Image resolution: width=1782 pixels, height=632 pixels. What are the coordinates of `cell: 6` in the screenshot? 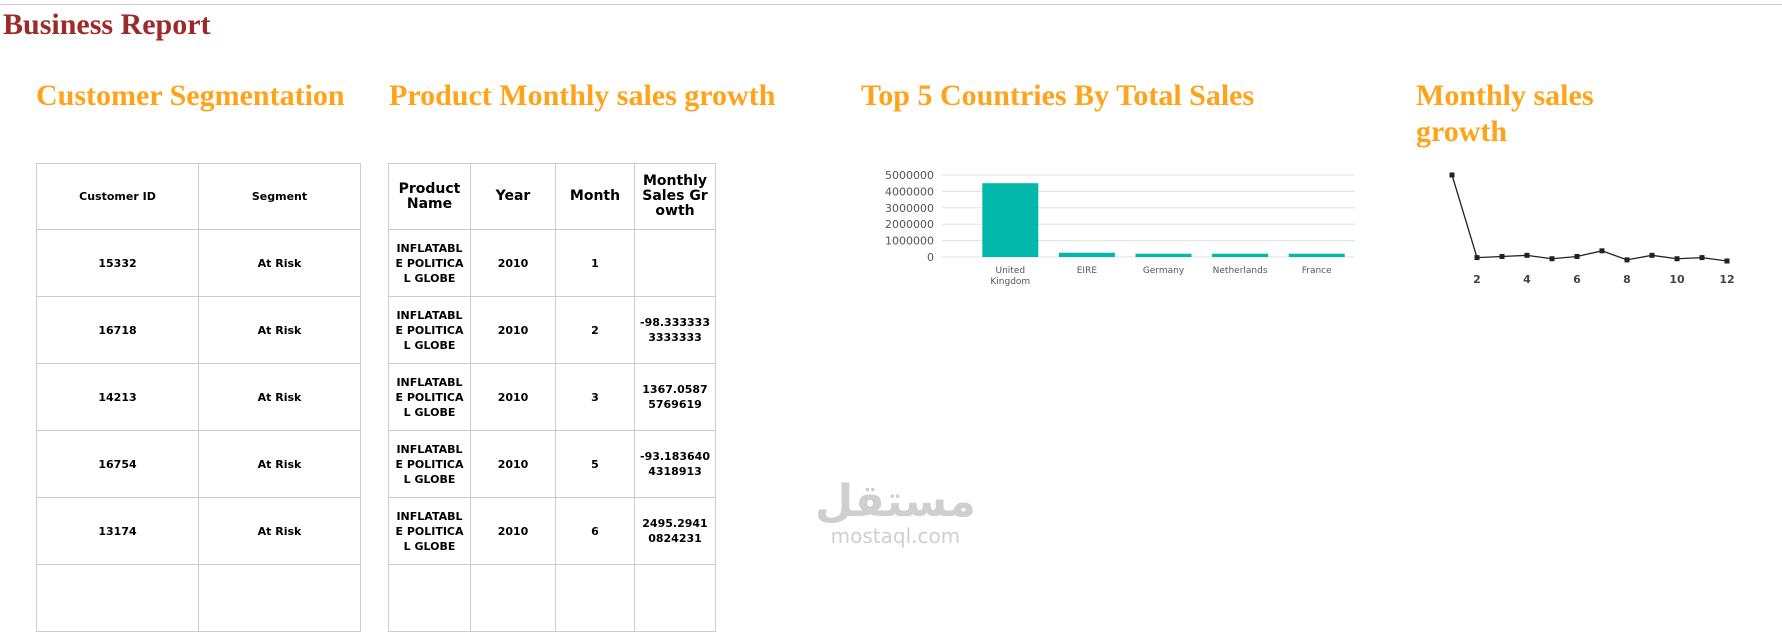 It's located at (595, 531).